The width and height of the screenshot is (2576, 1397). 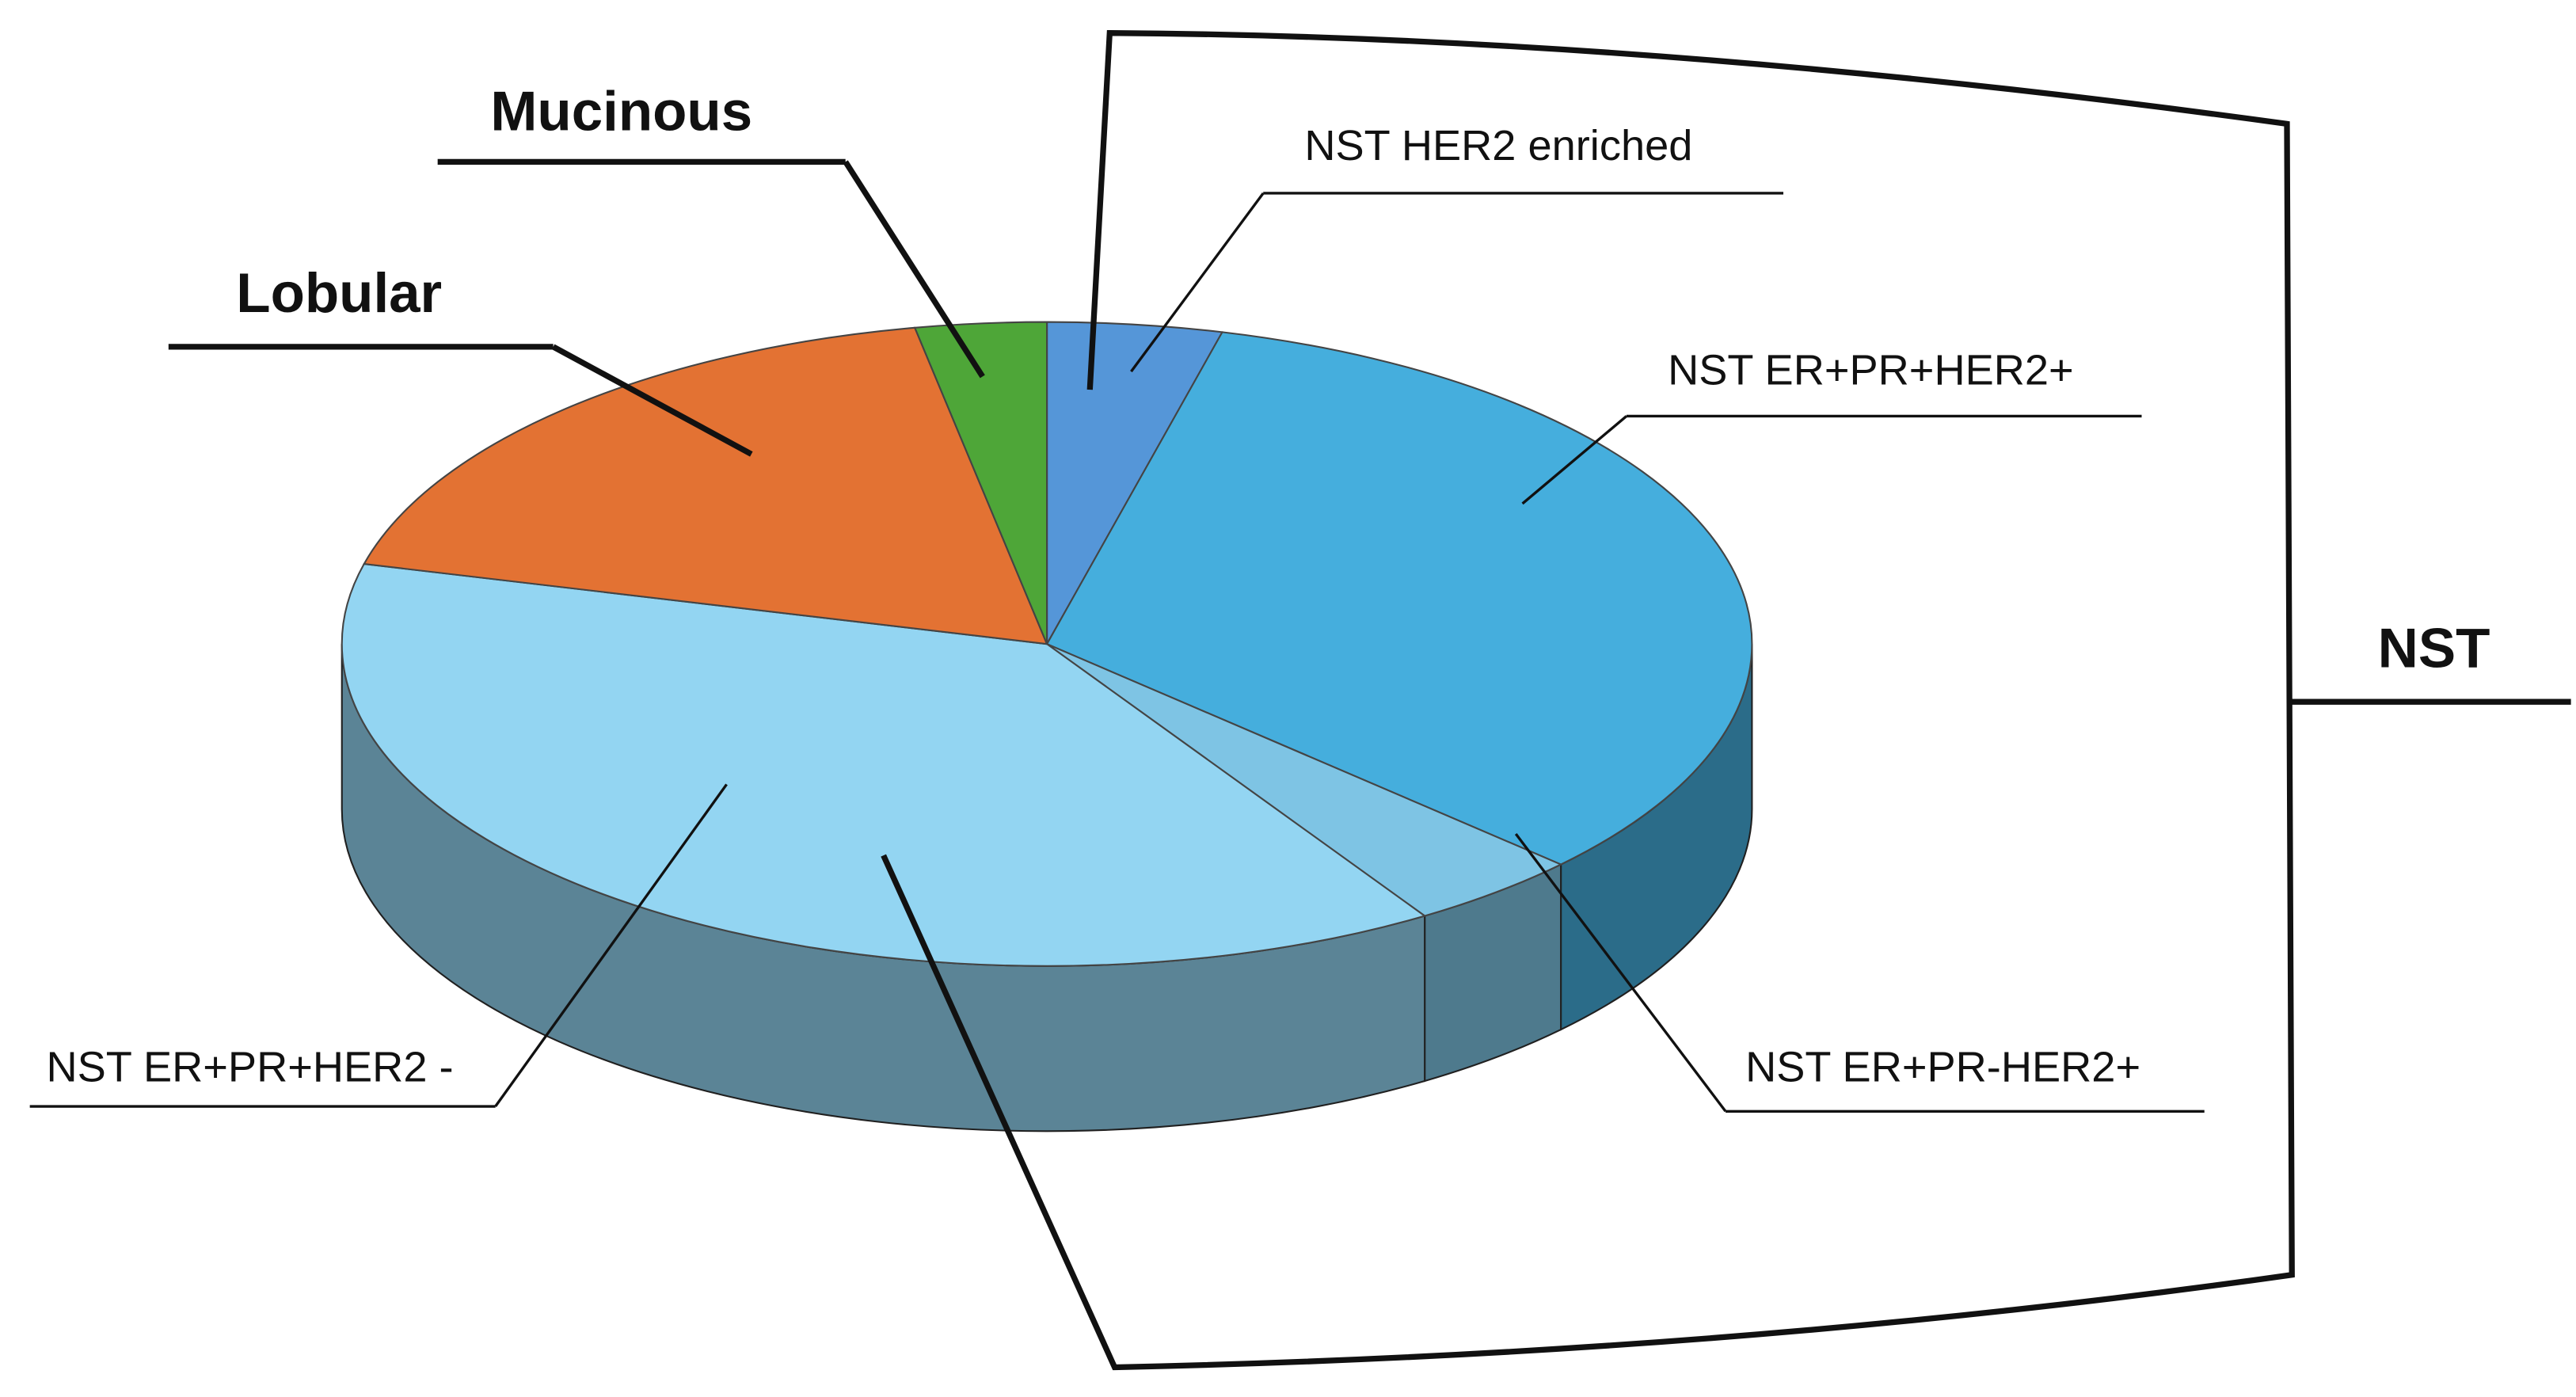 I want to click on slice-label: NST HER2 enriched, so click(x=1498, y=145).